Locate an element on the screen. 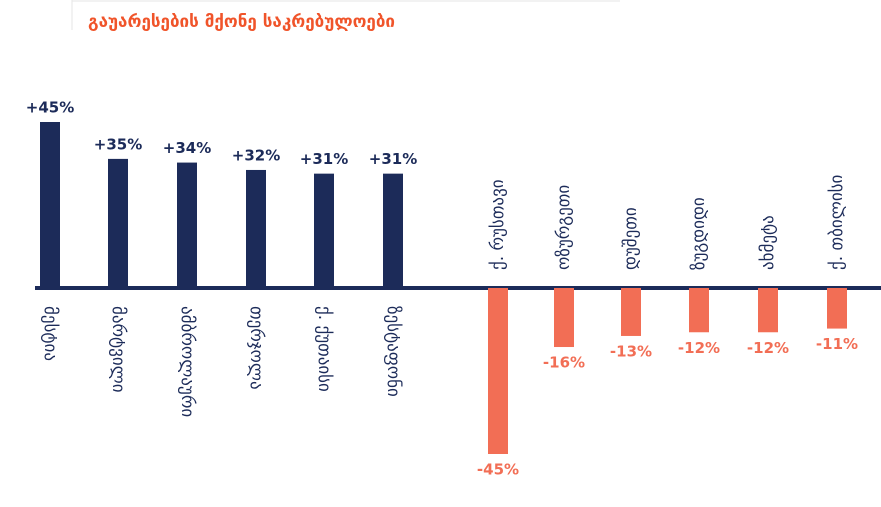 The width and height of the screenshot is (881, 507). value-label: -11% is located at coordinates (837, 344).